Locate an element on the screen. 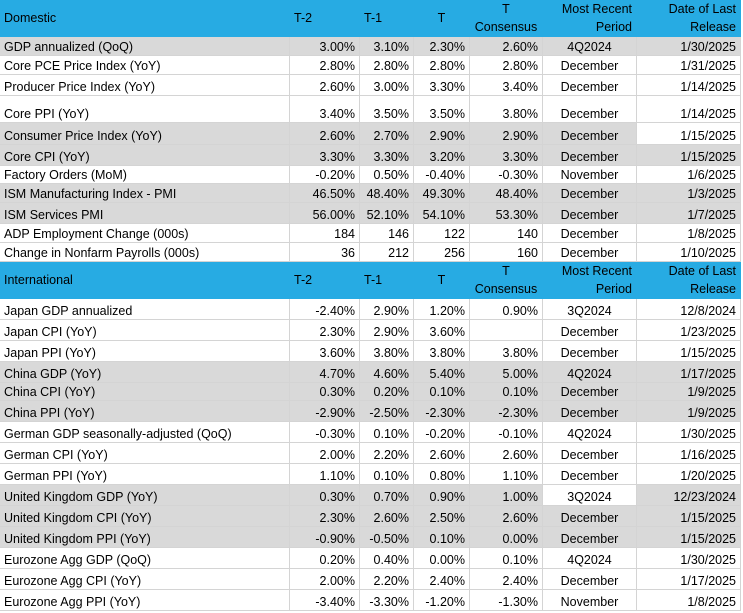 The image size is (743, 613). column-header: T-1 is located at coordinates (387, 18).